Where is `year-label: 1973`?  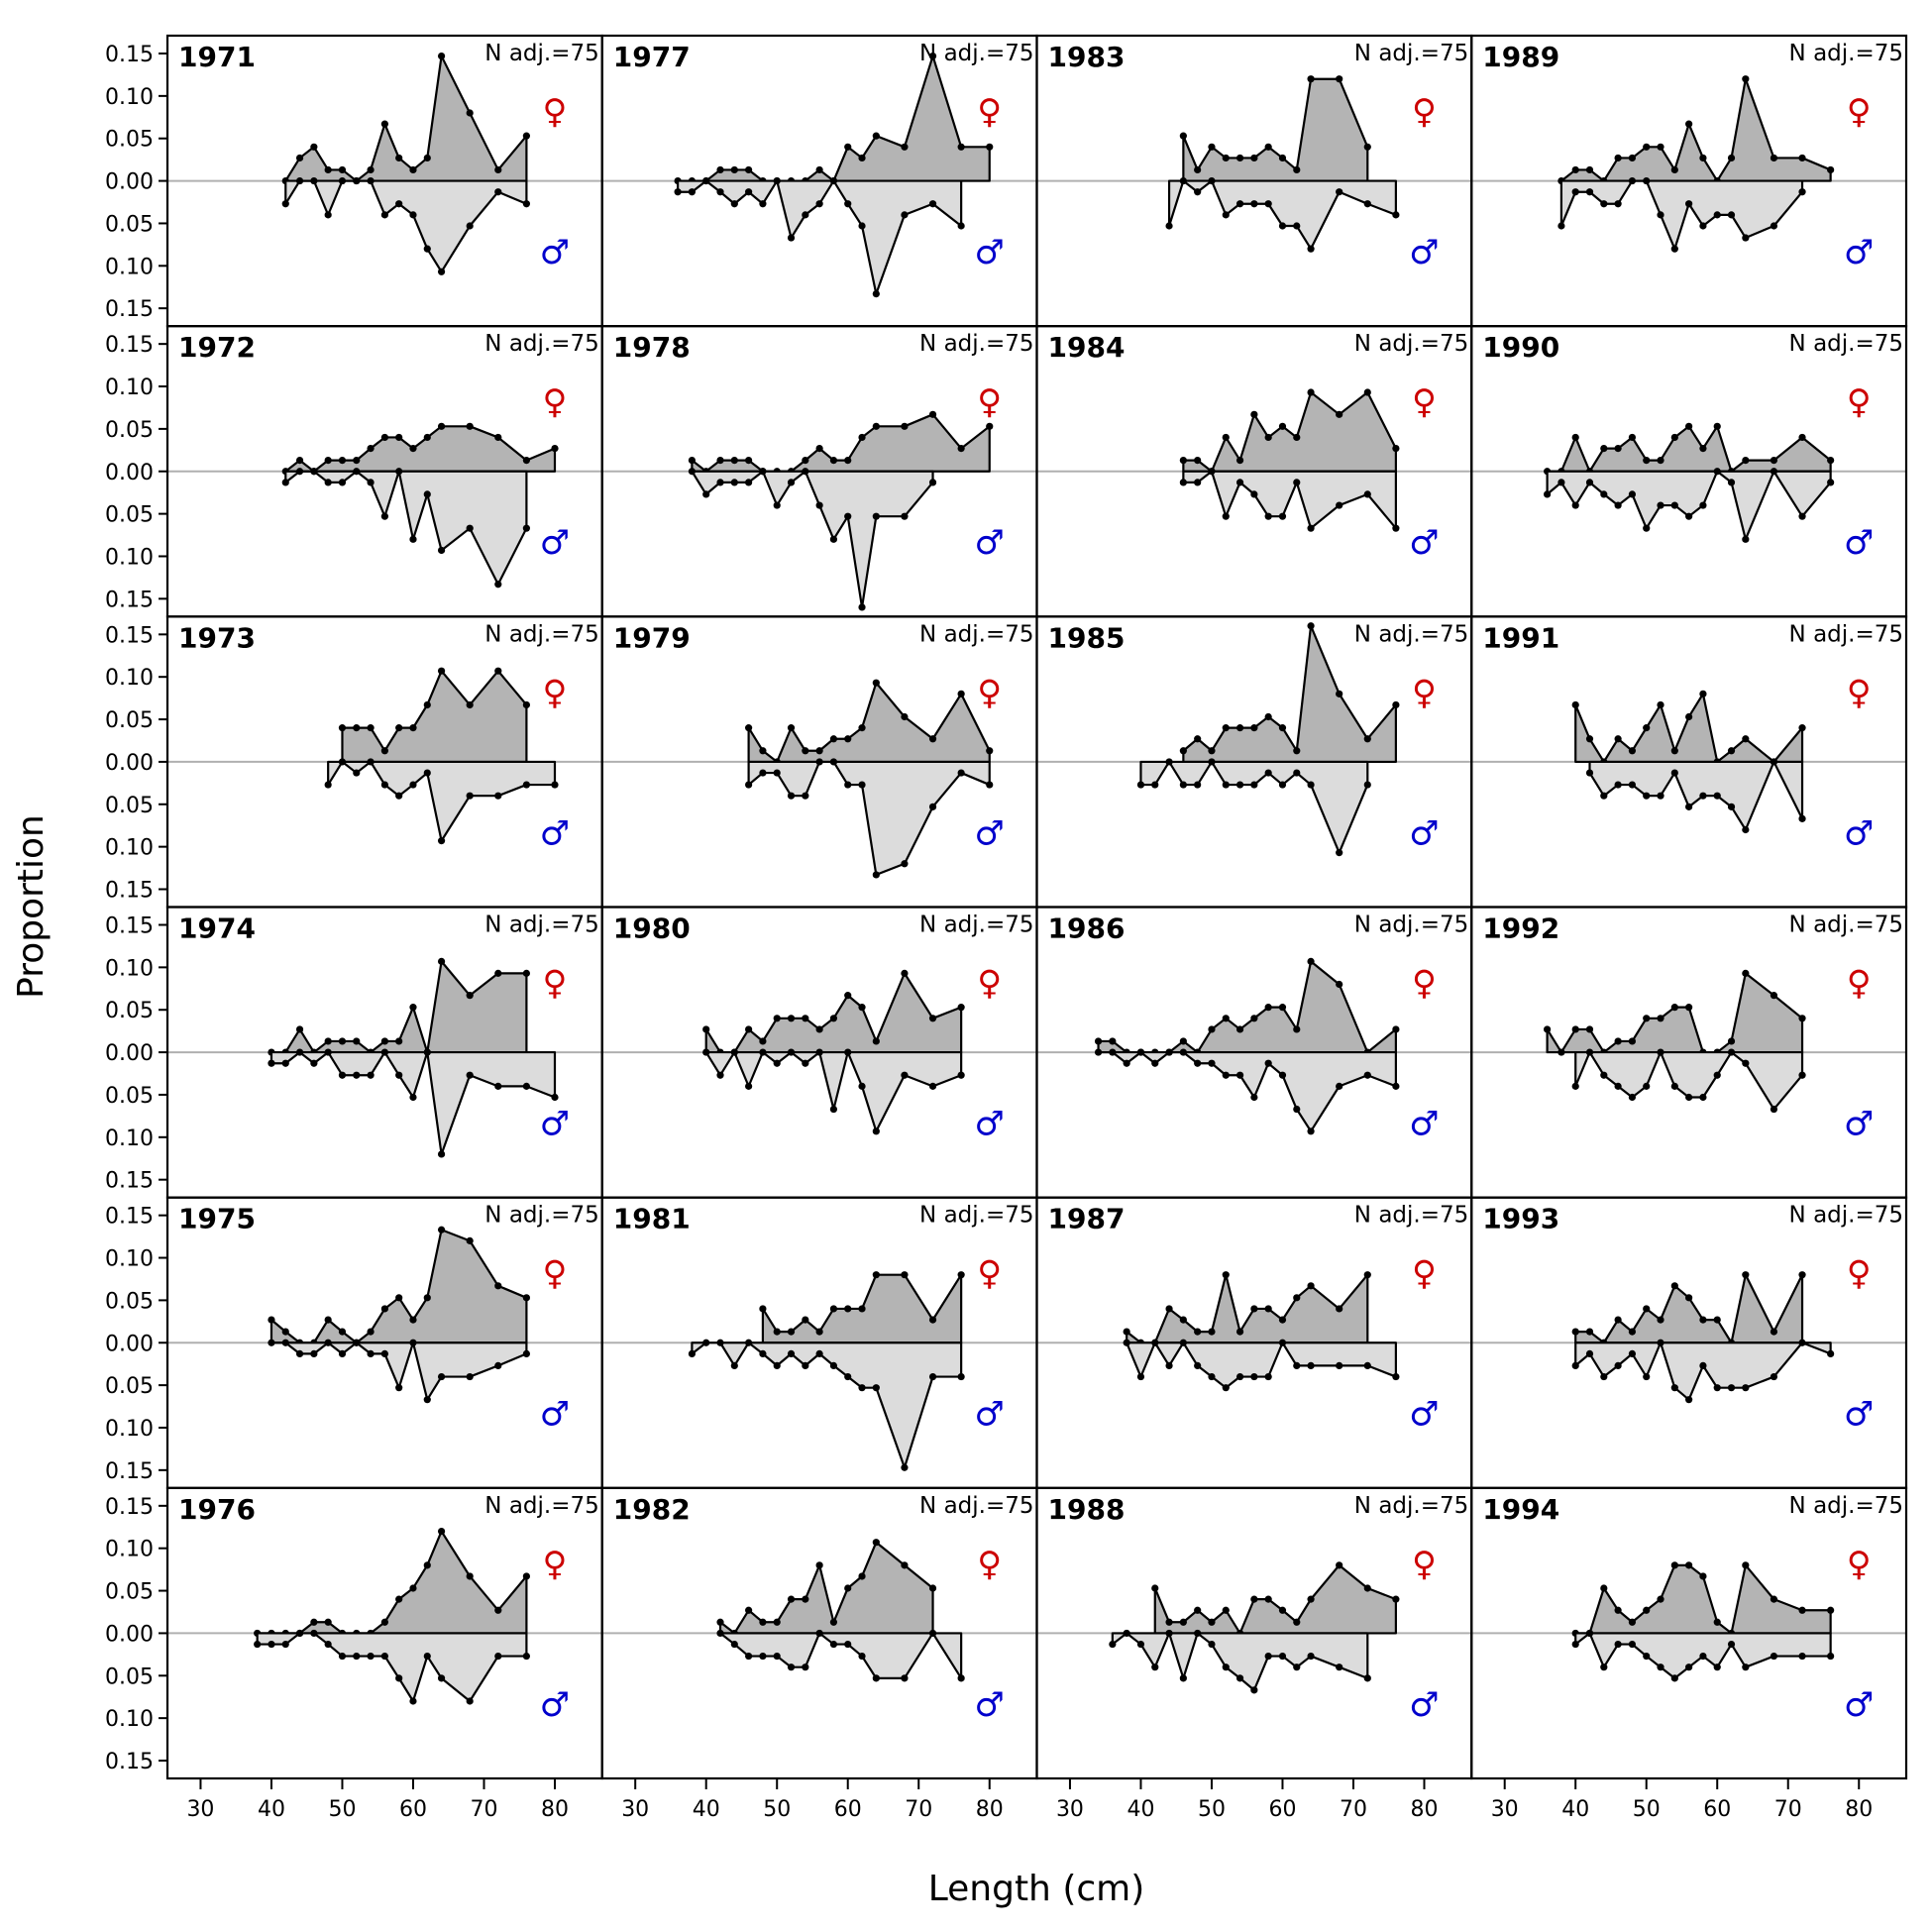 year-label: 1973 is located at coordinates (217, 637).